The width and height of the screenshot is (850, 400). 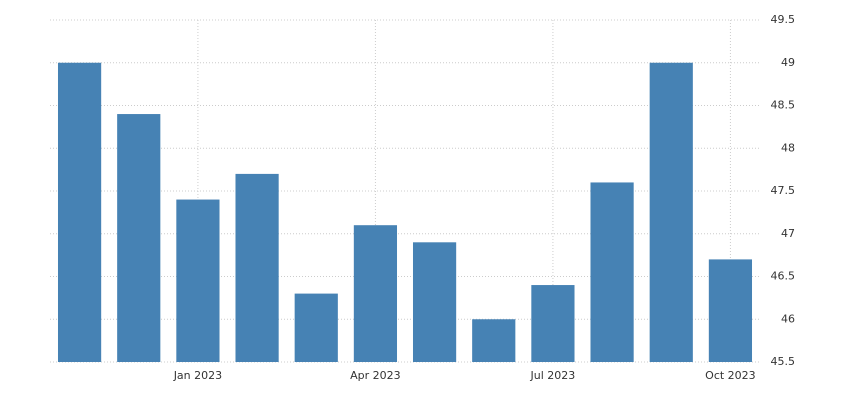 What do you see at coordinates (788, 233) in the screenshot?
I see `y-tick-label: 47` at bounding box center [788, 233].